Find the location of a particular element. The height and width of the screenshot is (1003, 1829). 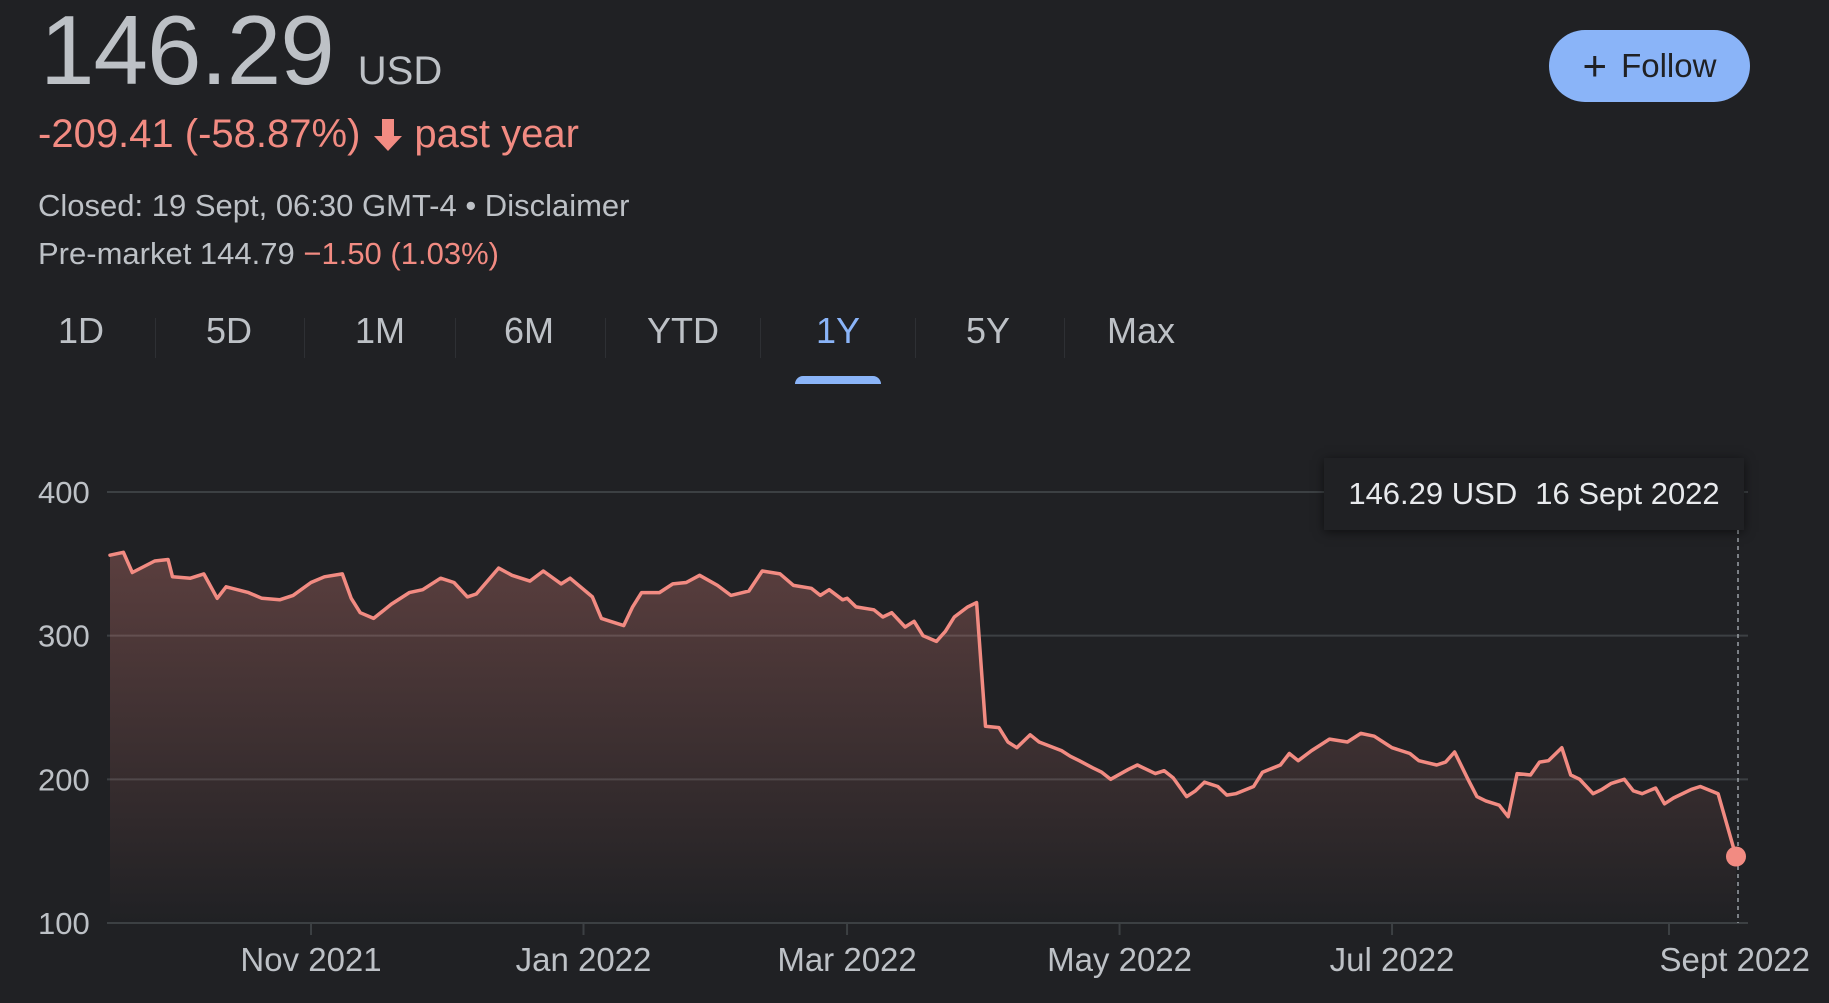

range-tabs: 1D 5D 1M 6M YTD 1Y 5Y Max is located at coordinates (614, 350).